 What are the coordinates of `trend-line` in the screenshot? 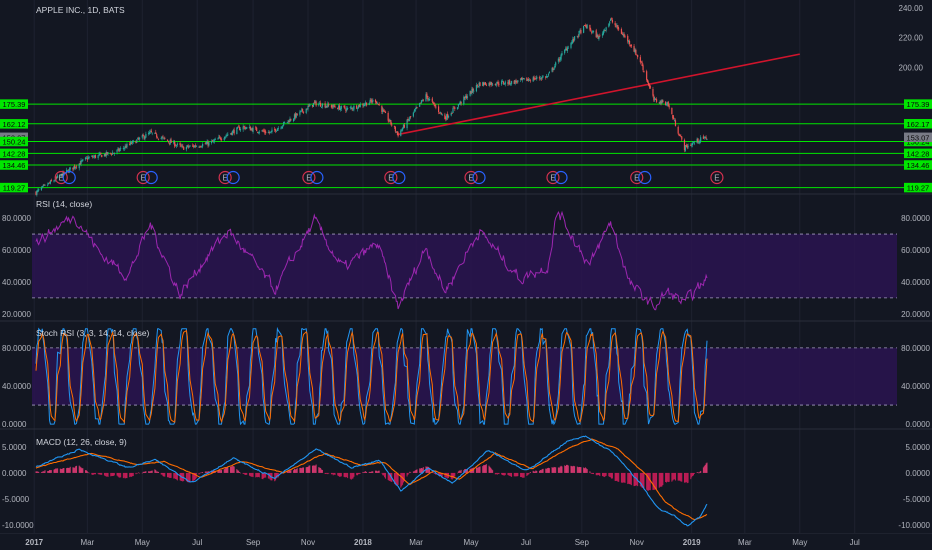 It's located at (598, 94).